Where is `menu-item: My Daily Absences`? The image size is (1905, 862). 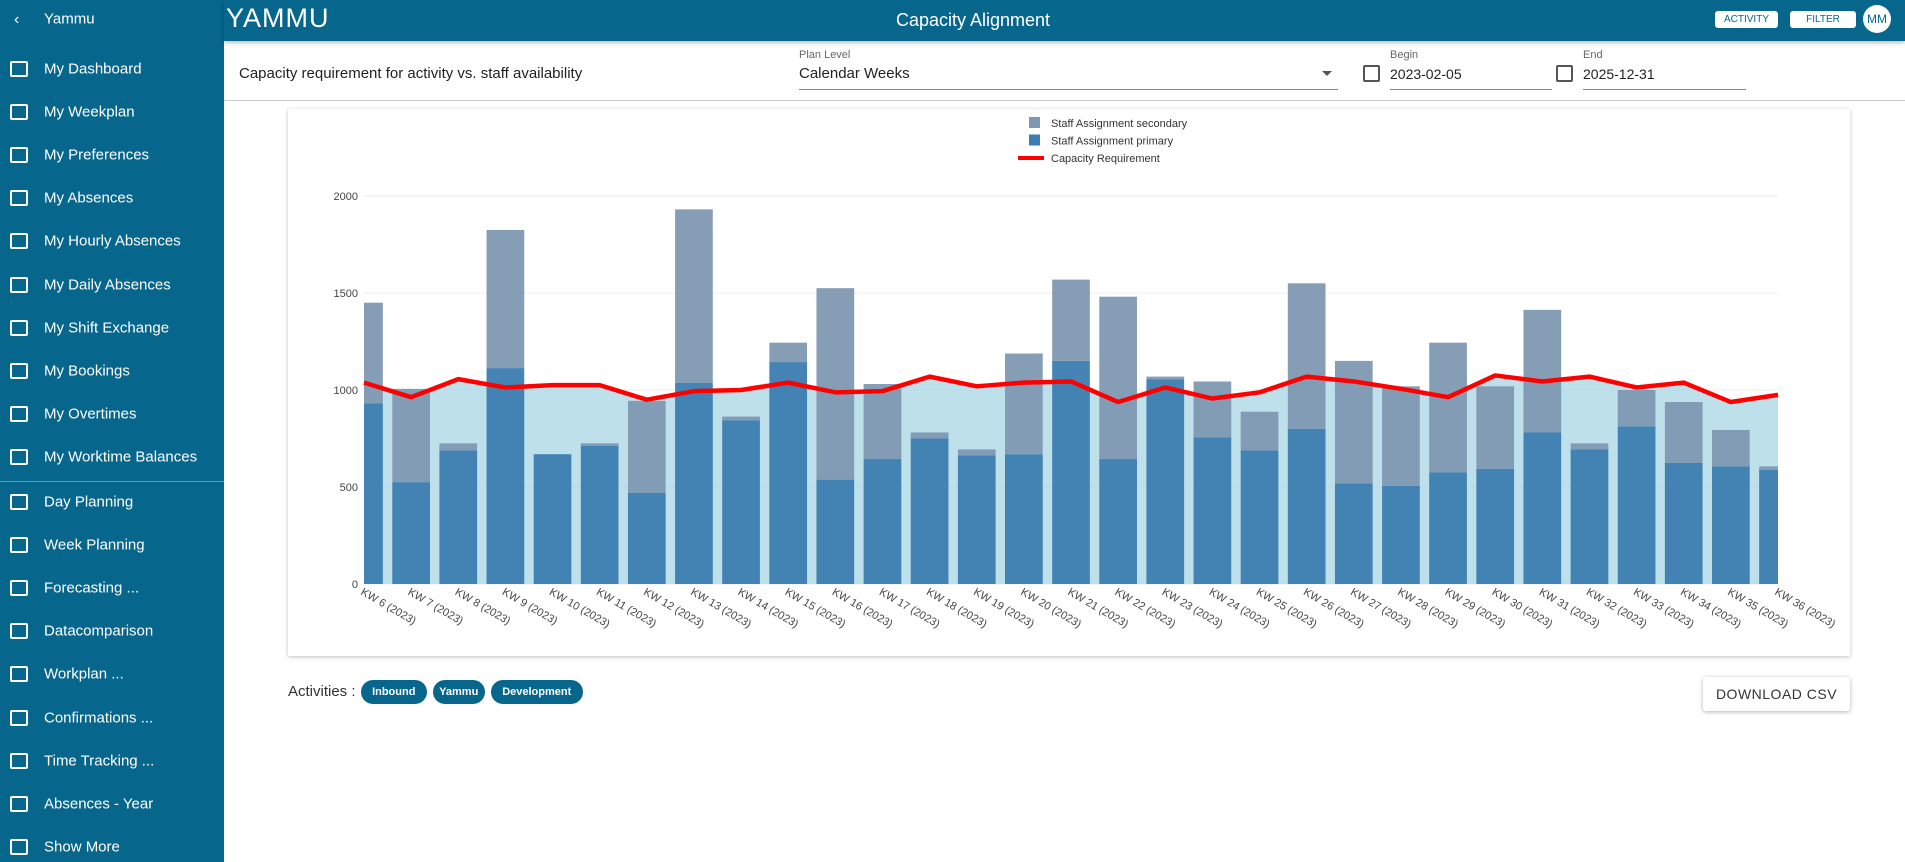
menu-item: My Daily Absences is located at coordinates (107, 284).